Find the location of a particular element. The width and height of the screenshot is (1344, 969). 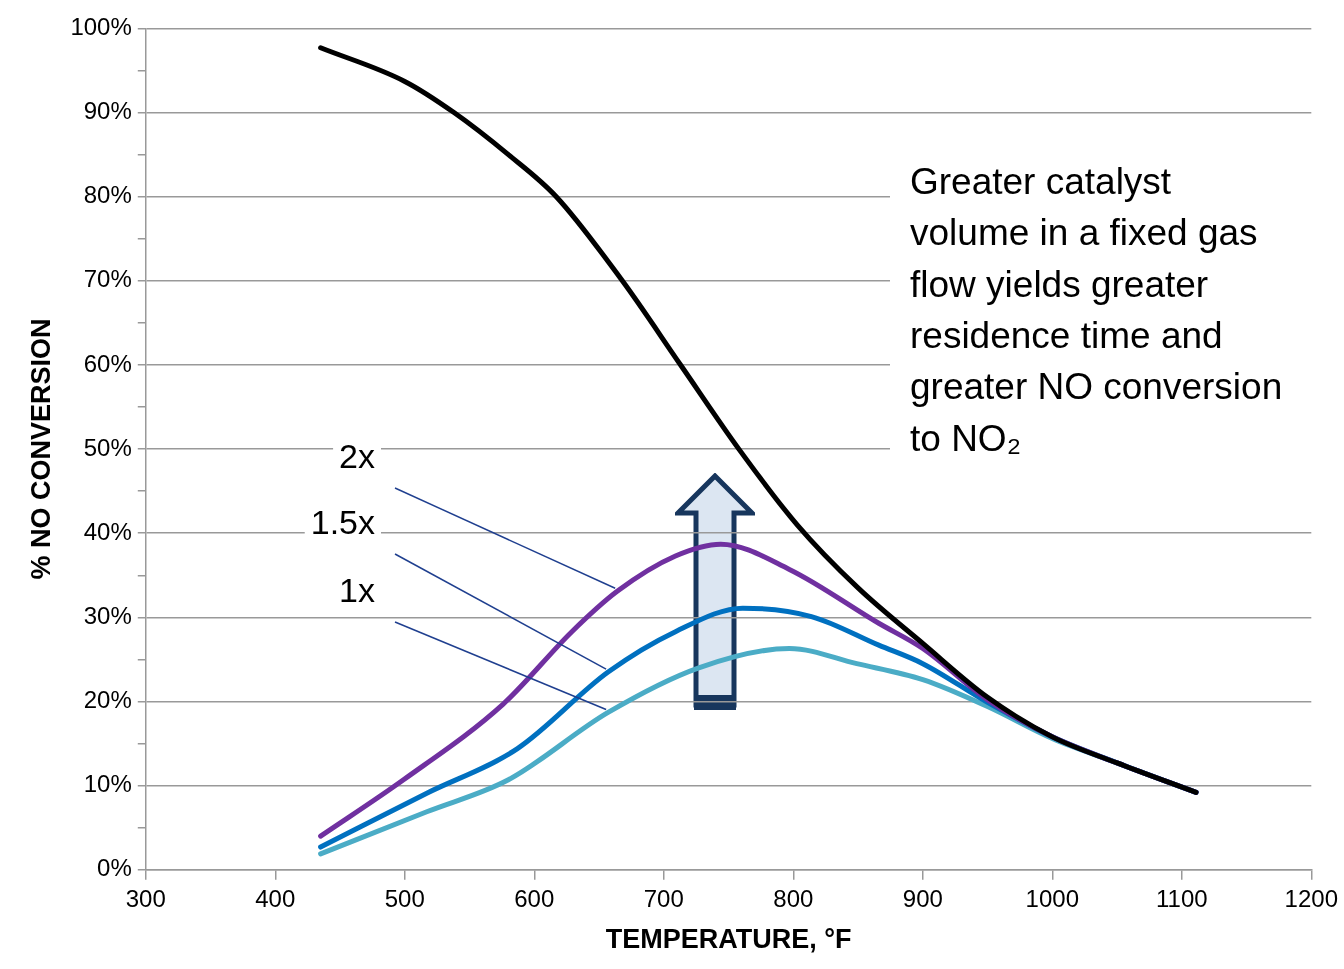

x-tick-label: 1200 is located at coordinates (1311, 898).